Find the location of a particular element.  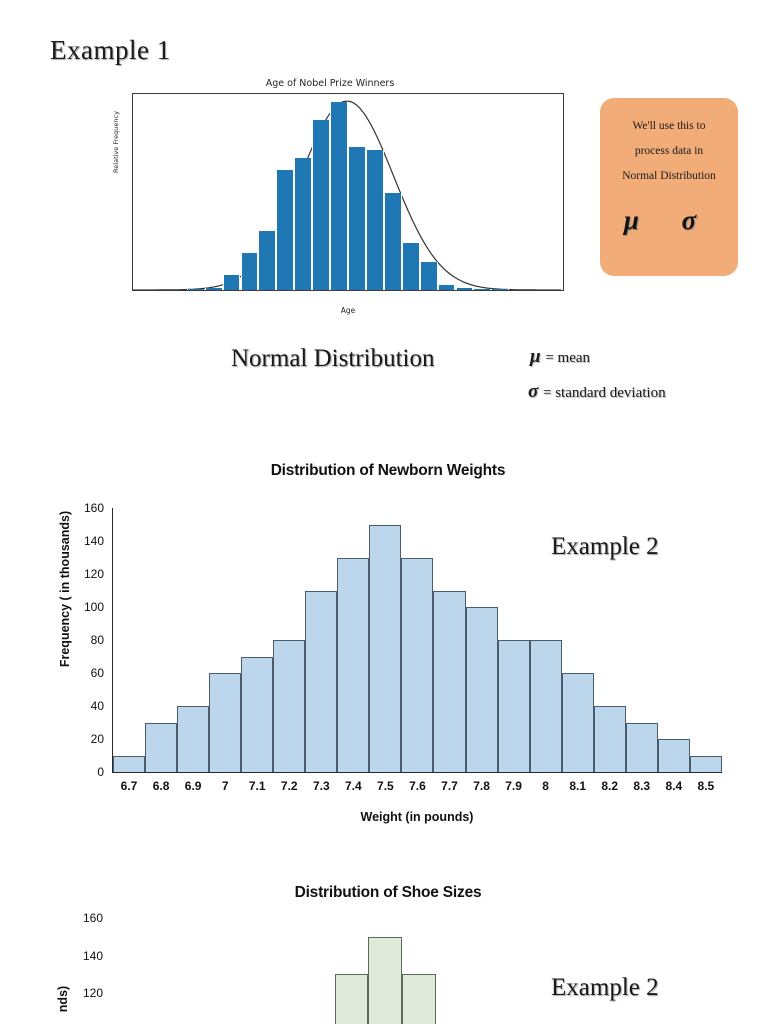

chart2-x-tick-label: 8.2 is located at coordinates (610, 786).